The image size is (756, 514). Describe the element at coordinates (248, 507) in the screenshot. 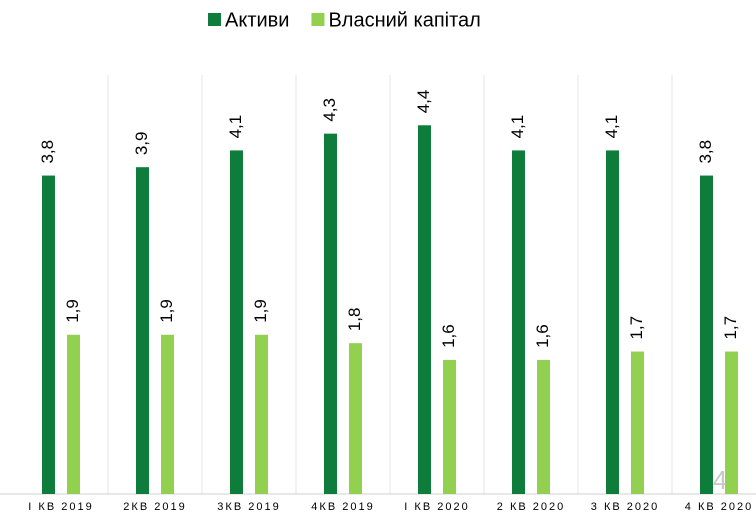

I see `x-tick-label: 3КВ 2019` at that location.